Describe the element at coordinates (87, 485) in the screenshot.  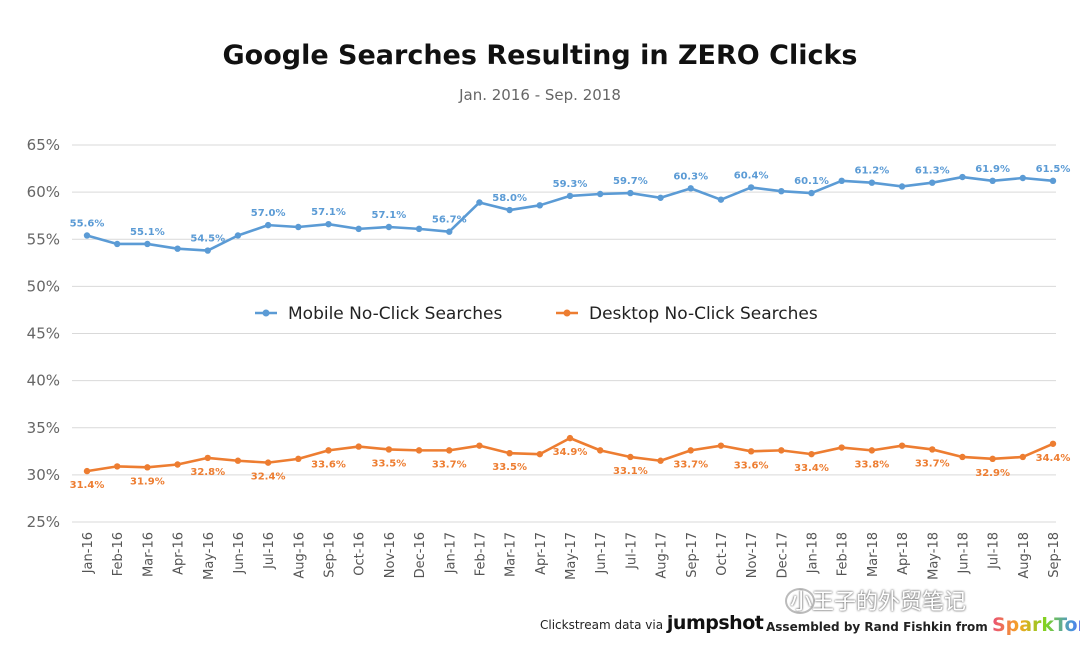
I see `data-label: 31.4%` at that location.